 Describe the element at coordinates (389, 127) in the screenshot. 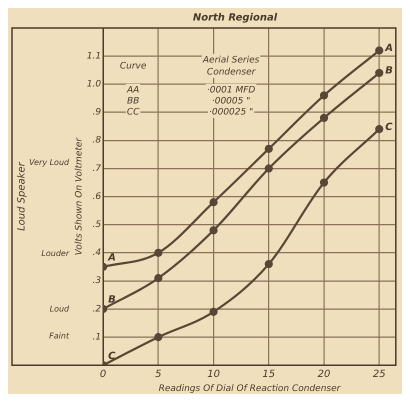

I see `text: C` at that location.